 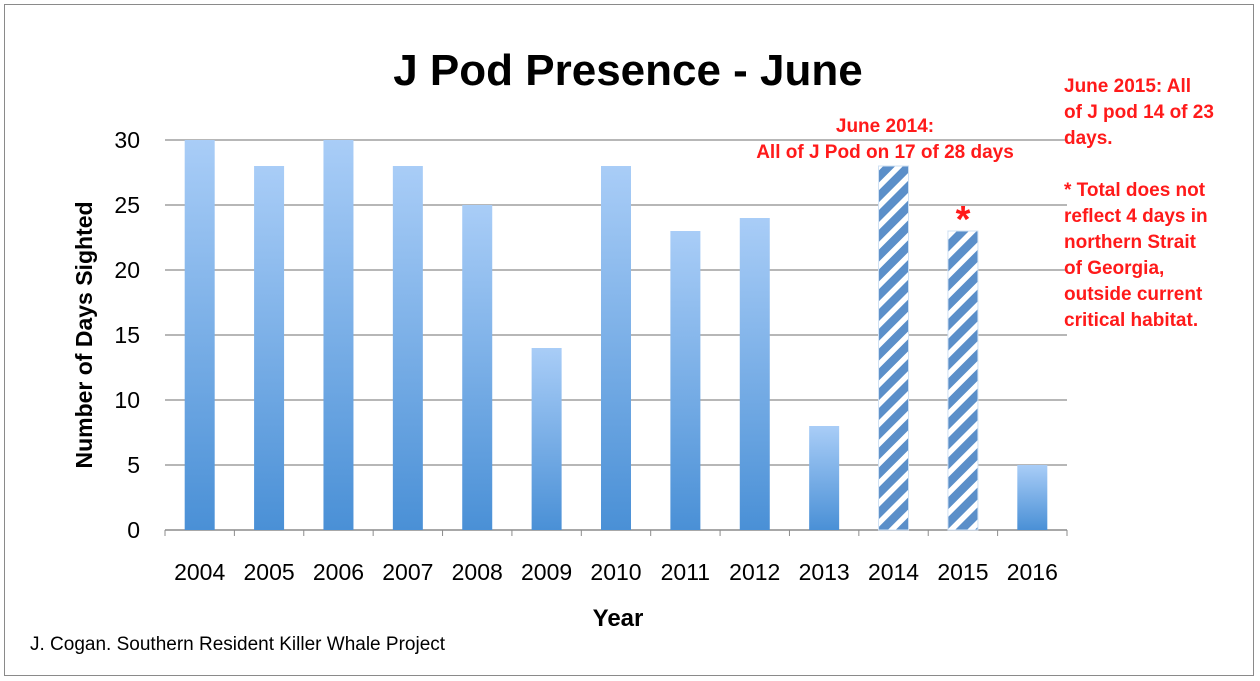 What do you see at coordinates (338, 335) in the screenshot?
I see `bar-2006` at bounding box center [338, 335].